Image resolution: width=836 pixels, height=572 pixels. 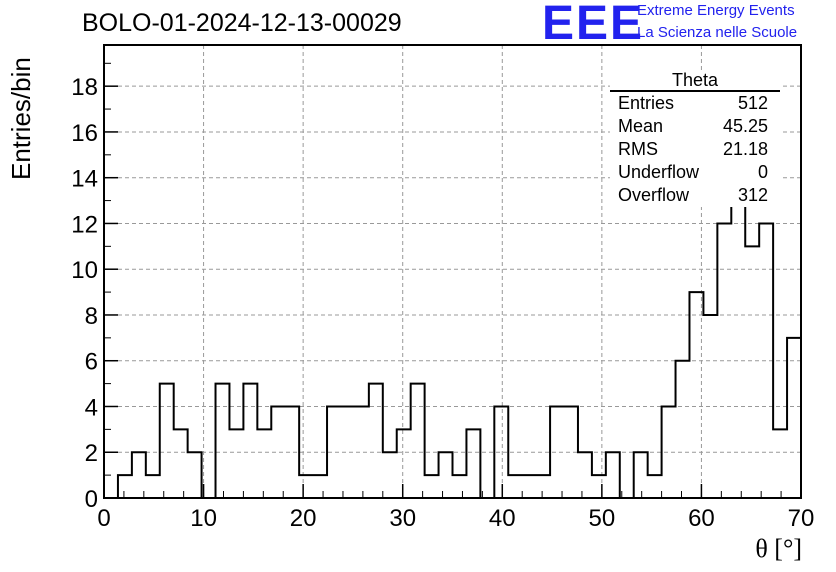 I want to click on stats-label: Overflow, so click(x=654, y=195).